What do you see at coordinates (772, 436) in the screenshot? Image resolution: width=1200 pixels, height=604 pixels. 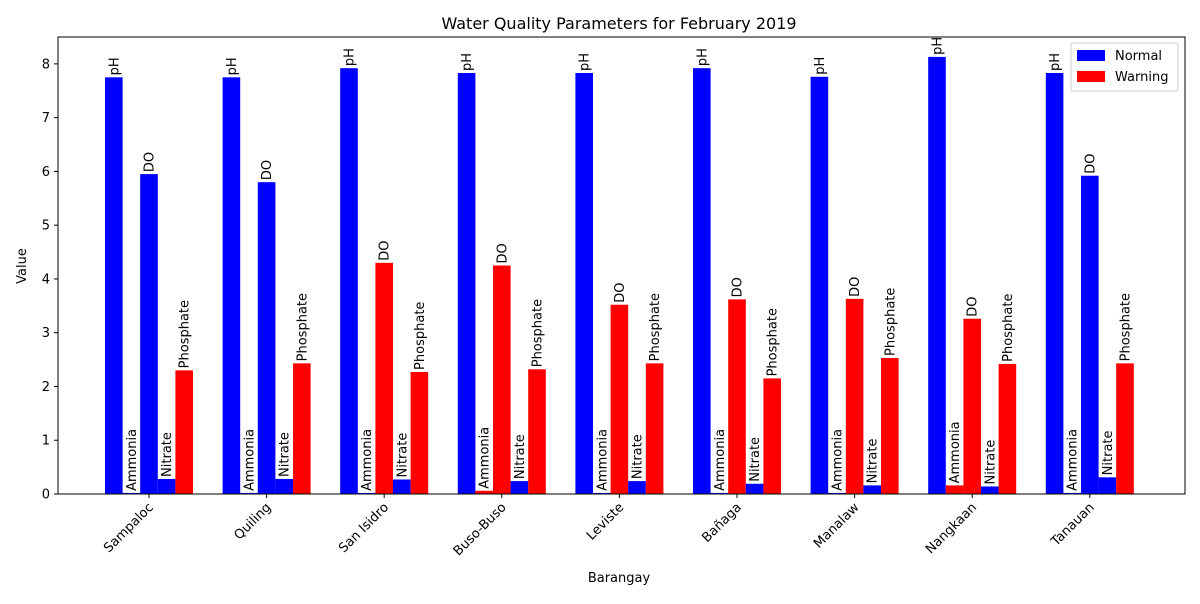 I see `bar-banaga-phosphate` at bounding box center [772, 436].